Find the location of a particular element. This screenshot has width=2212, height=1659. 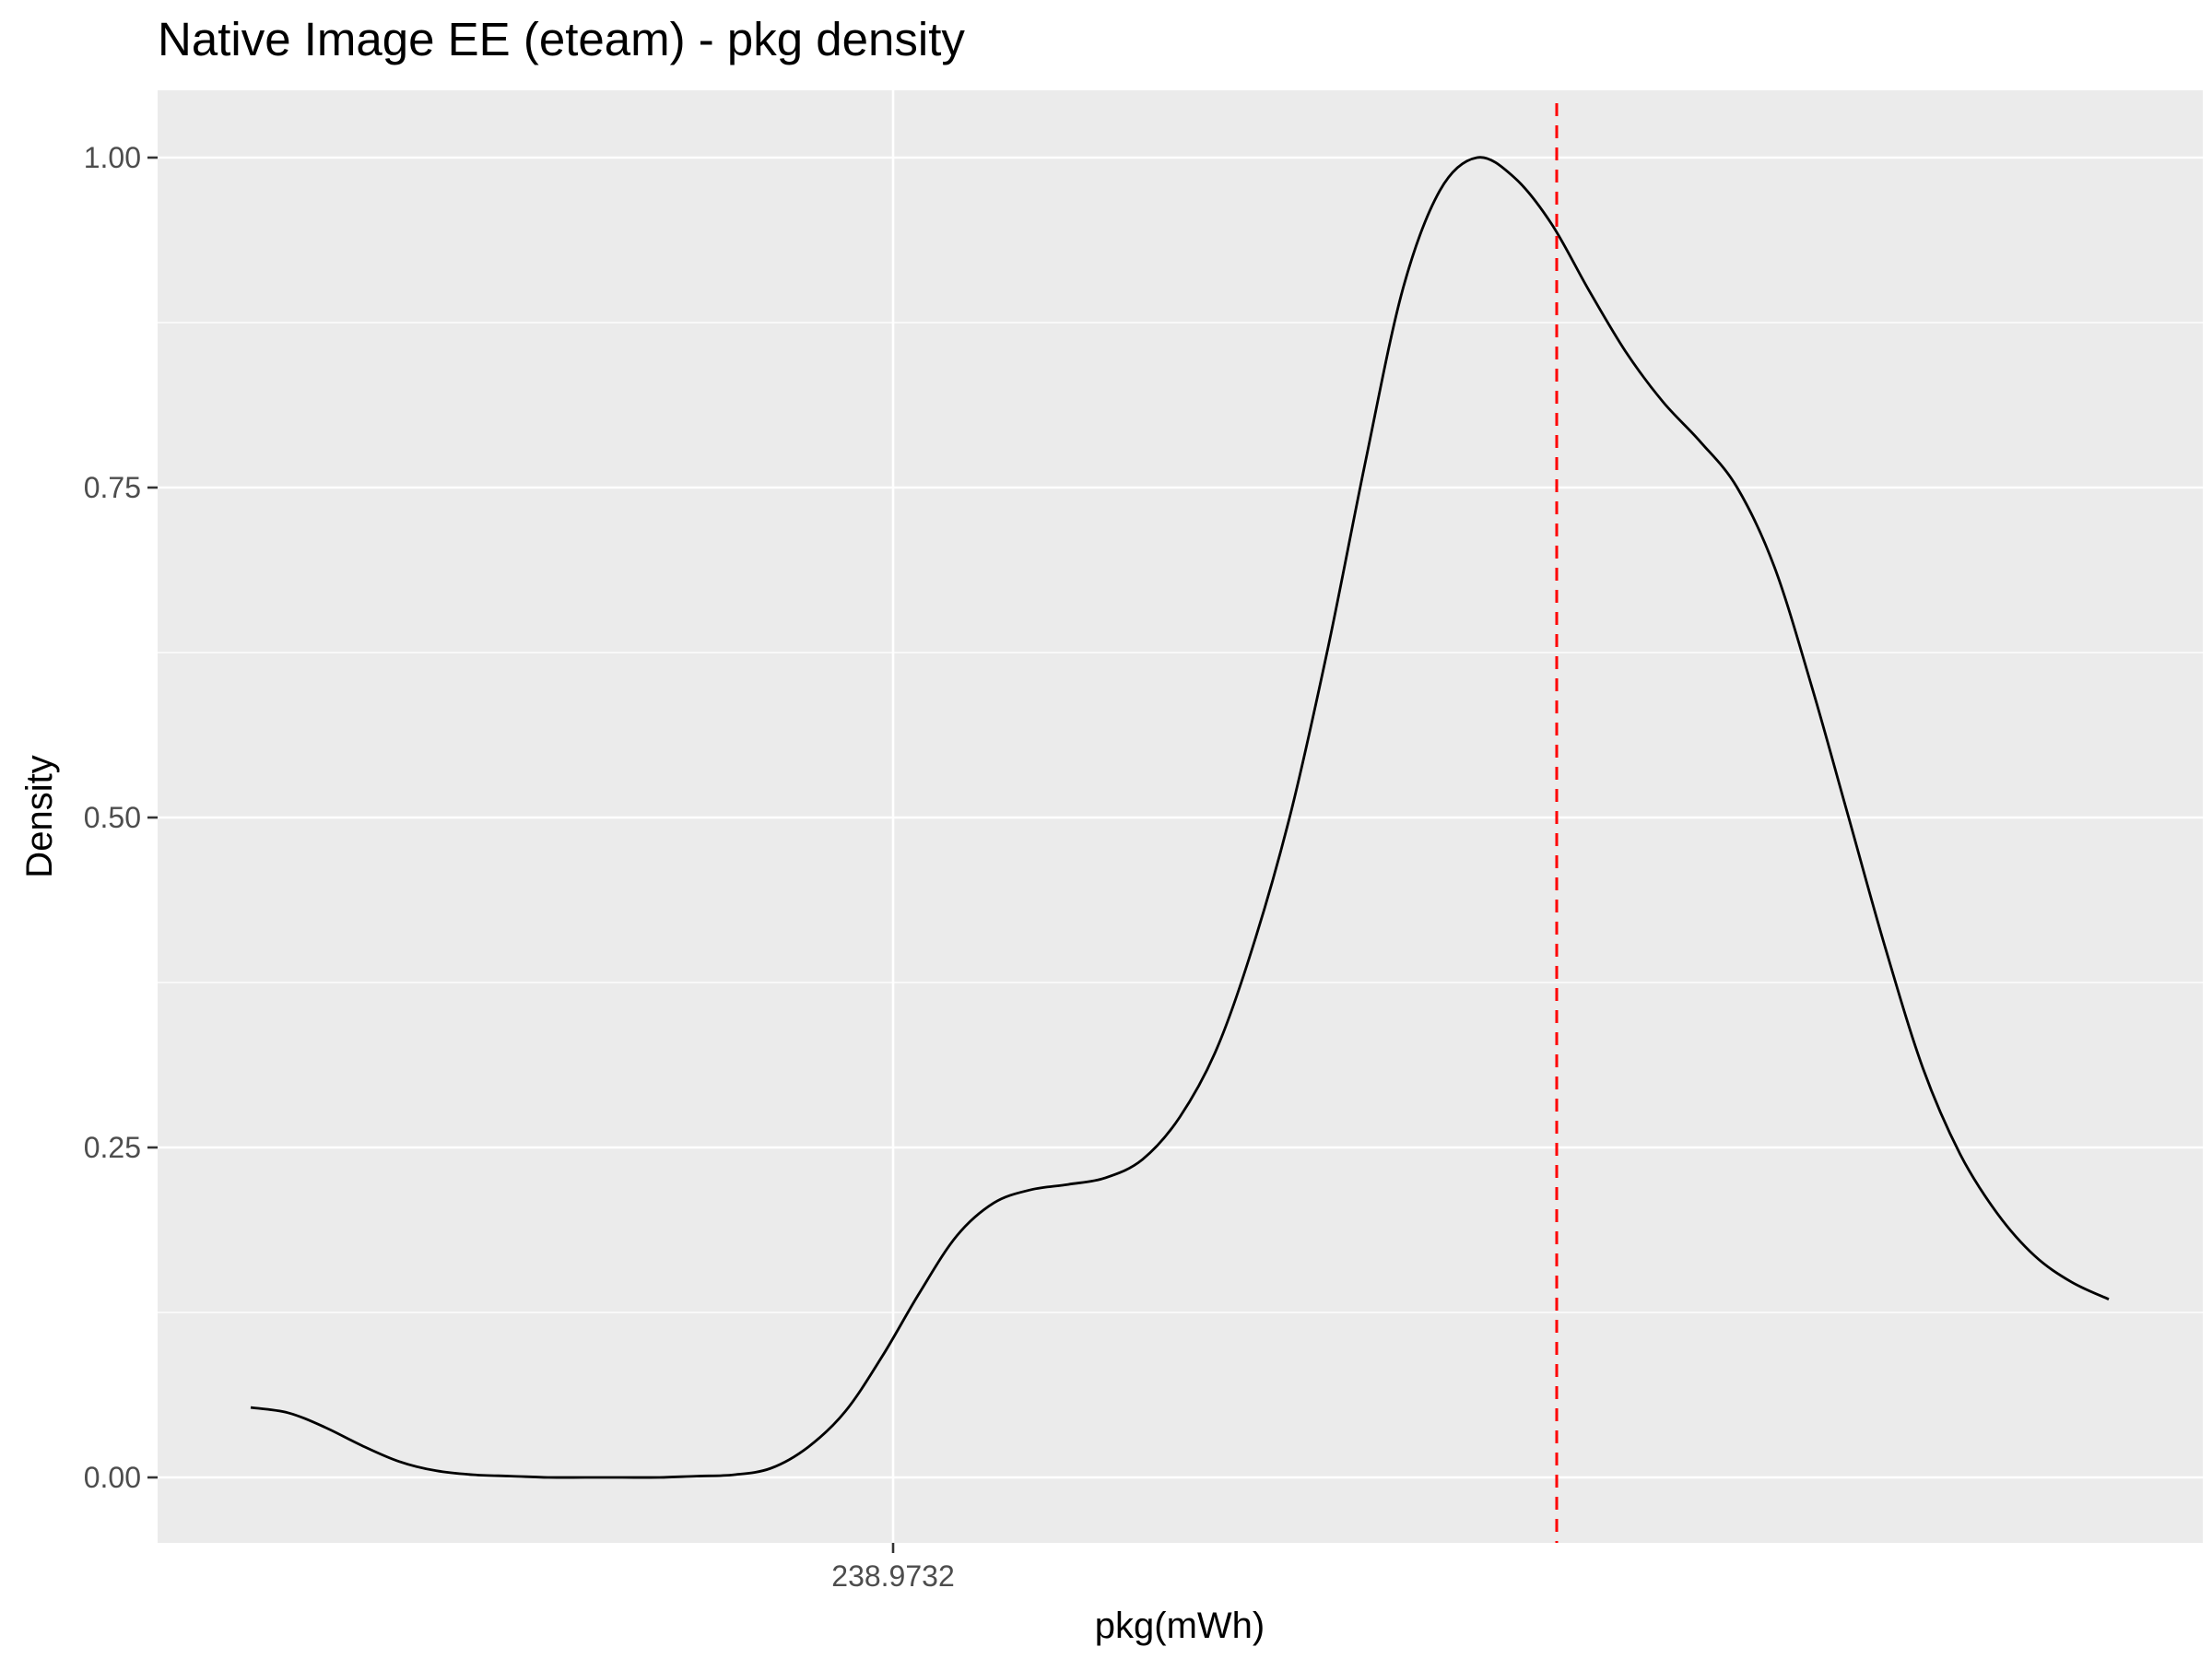

y-axis: 0.00 0.25 0.50 0.75 1.00 is located at coordinates (121, 817).